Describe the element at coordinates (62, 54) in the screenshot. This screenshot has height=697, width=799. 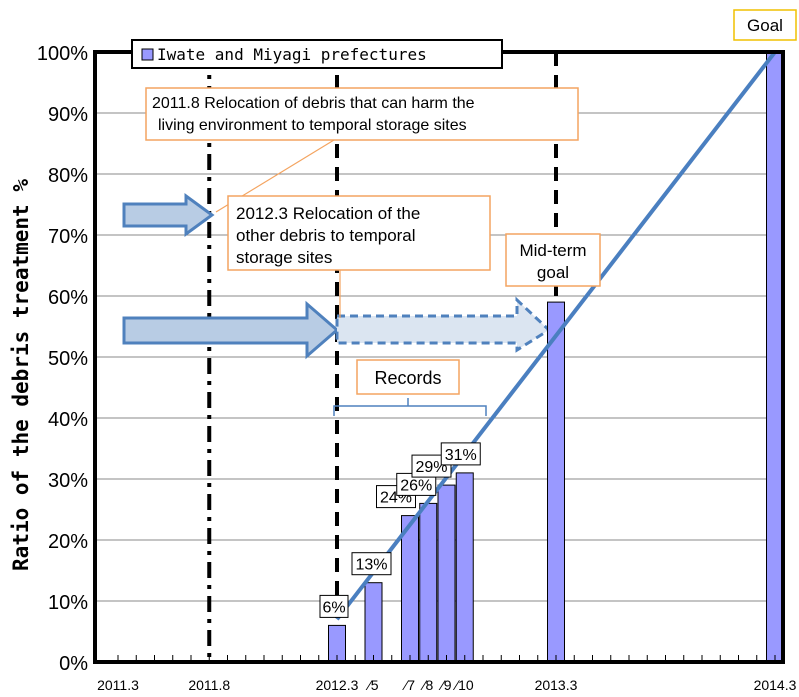
I see `y-tick-label: 100%` at that location.